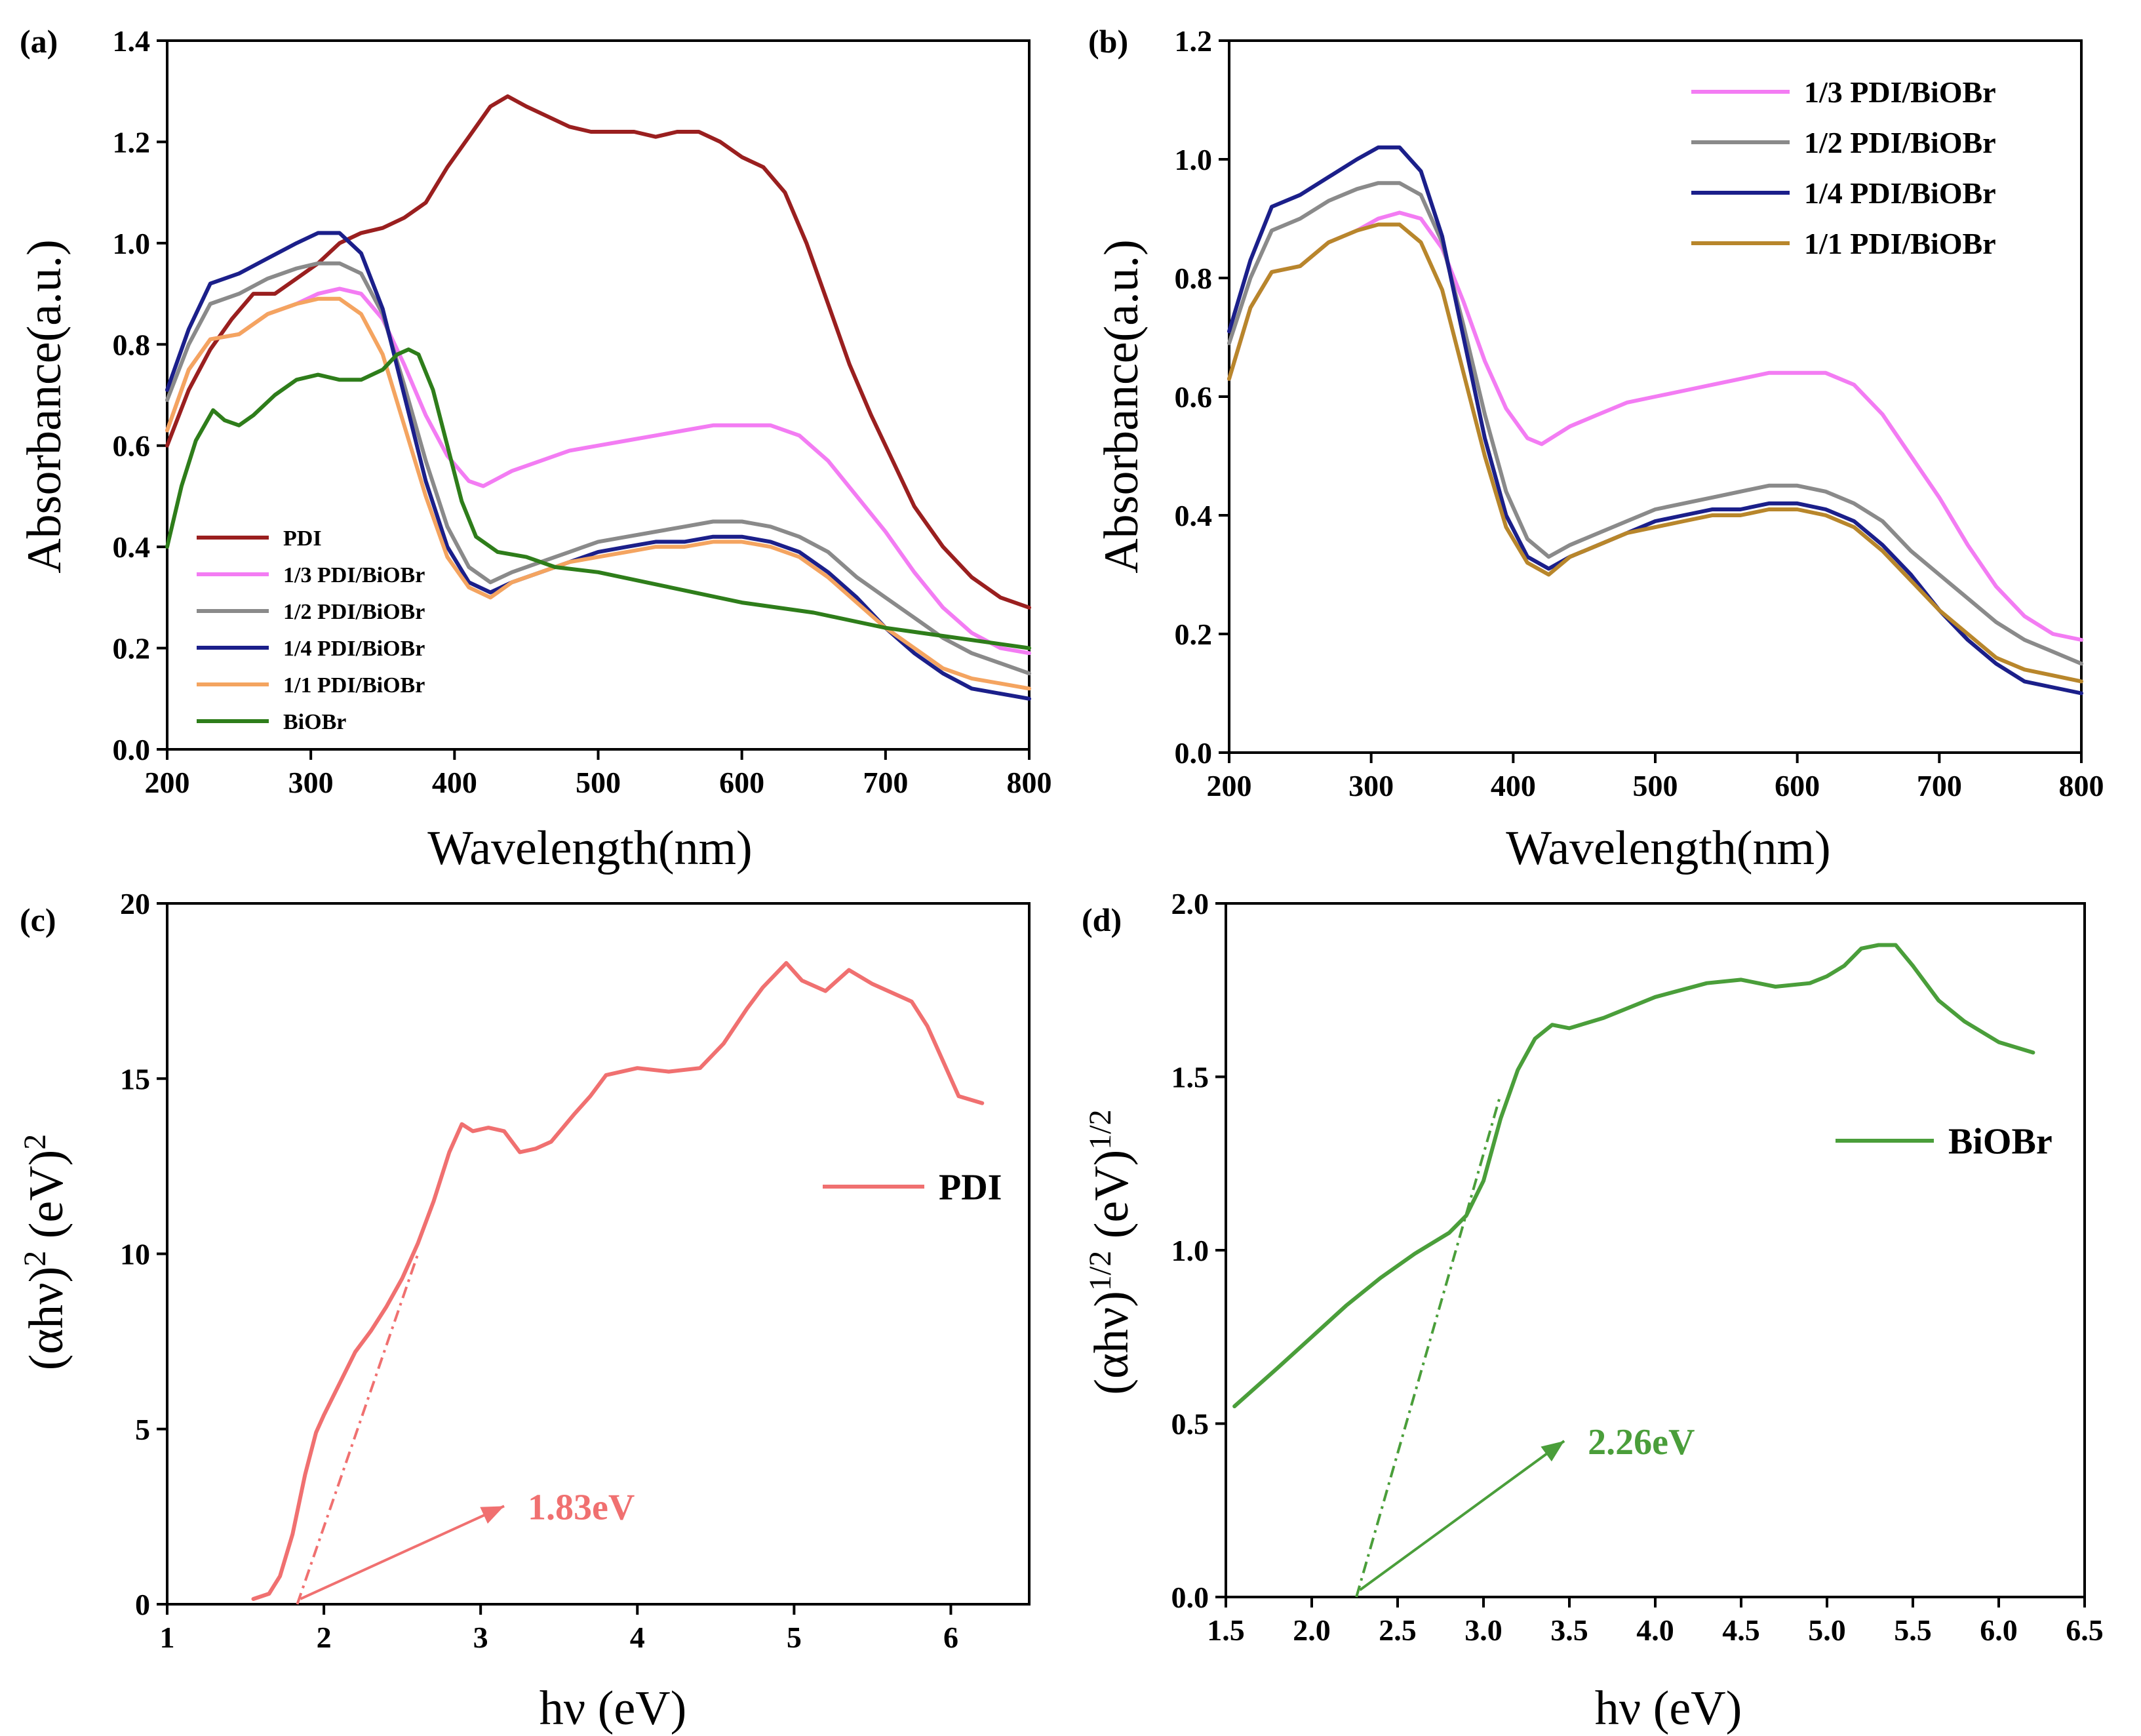  Describe the element at coordinates (1194, 515) in the screenshot. I see `y-tick-label: 0.4` at that location.